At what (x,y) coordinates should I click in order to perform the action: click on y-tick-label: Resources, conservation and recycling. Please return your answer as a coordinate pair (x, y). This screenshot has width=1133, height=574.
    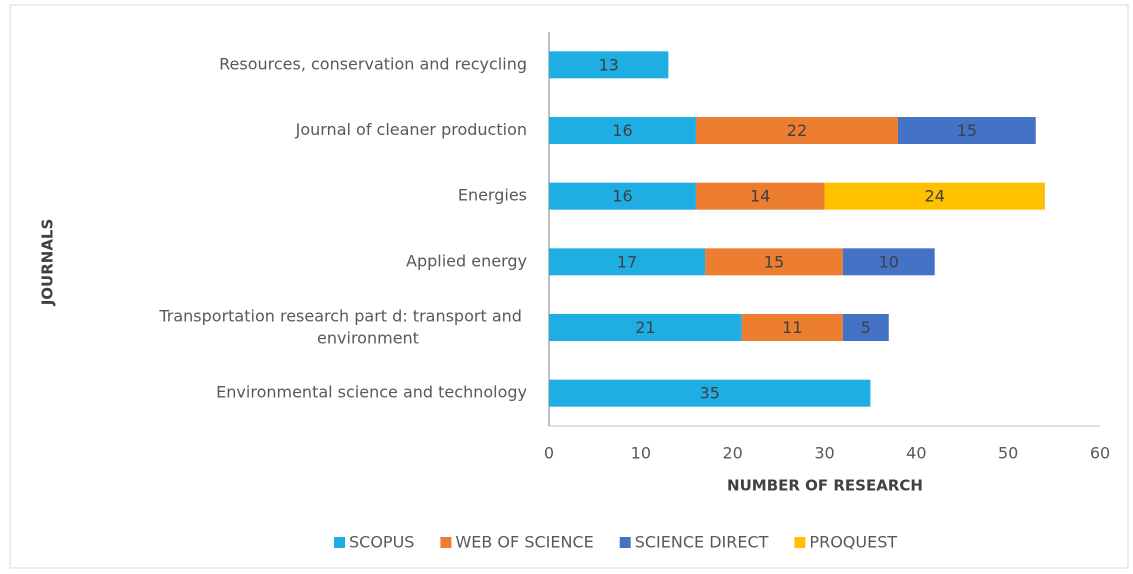
    Looking at the image, I should click on (373, 63).